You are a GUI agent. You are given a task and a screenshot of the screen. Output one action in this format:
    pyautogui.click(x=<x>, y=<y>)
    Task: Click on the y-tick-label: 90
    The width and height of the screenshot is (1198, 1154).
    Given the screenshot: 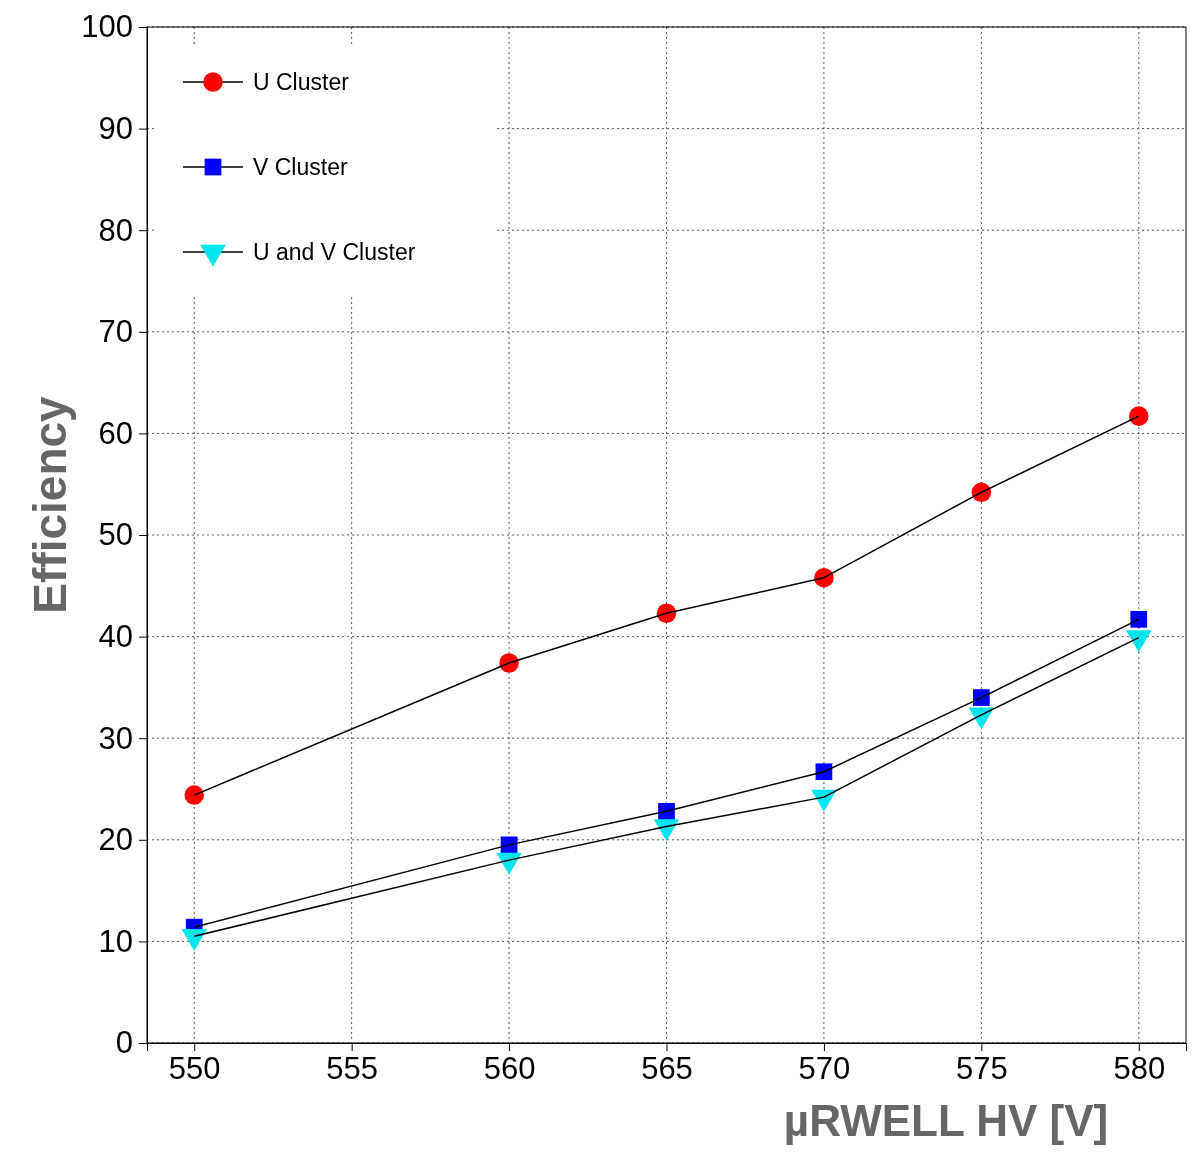 What is the action you would take?
    pyautogui.click(x=115, y=129)
    